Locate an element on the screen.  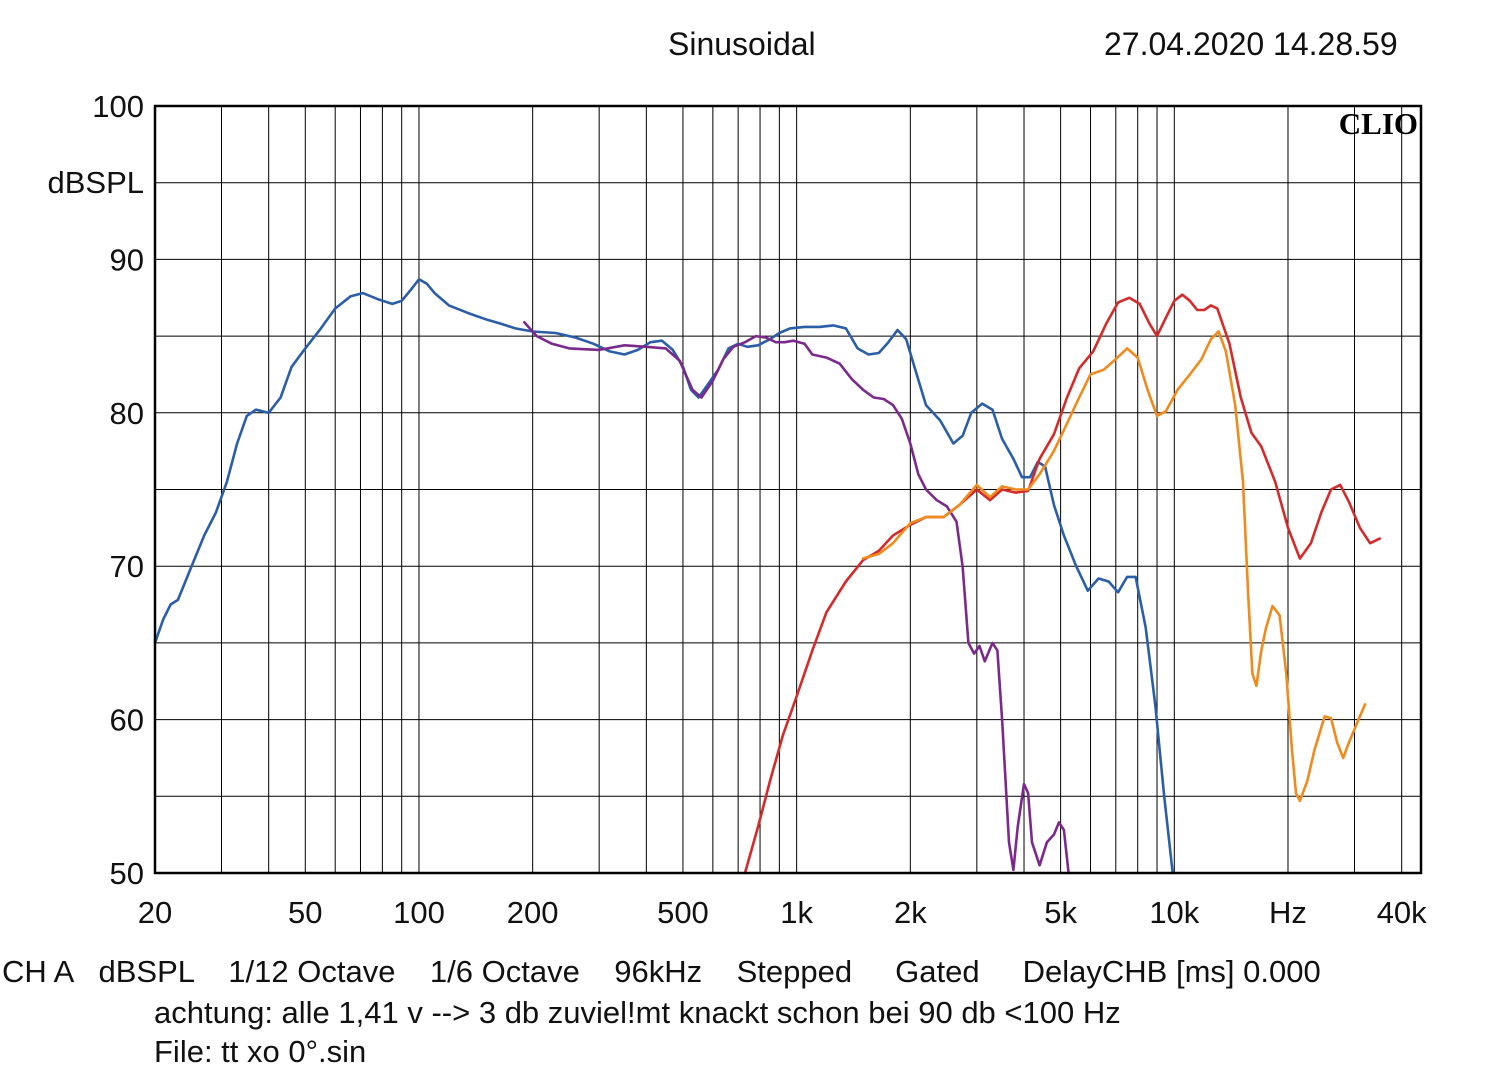
measurement-timestamp: 27.04.2020 14.28.59 is located at coordinates (1251, 44).